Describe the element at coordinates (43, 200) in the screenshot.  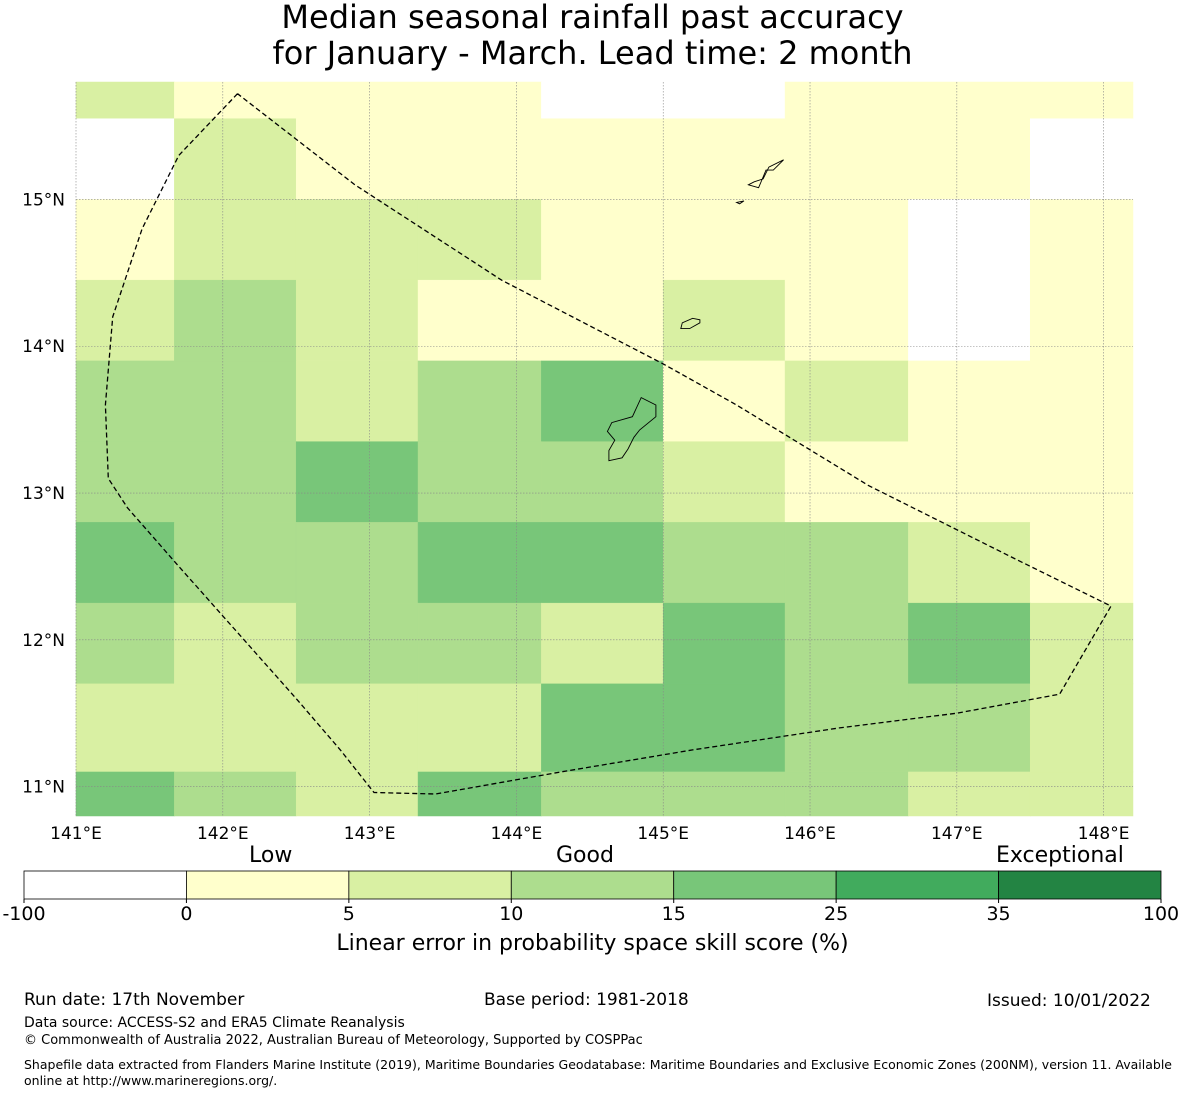
I see `y-tick-label: 15°N` at that location.